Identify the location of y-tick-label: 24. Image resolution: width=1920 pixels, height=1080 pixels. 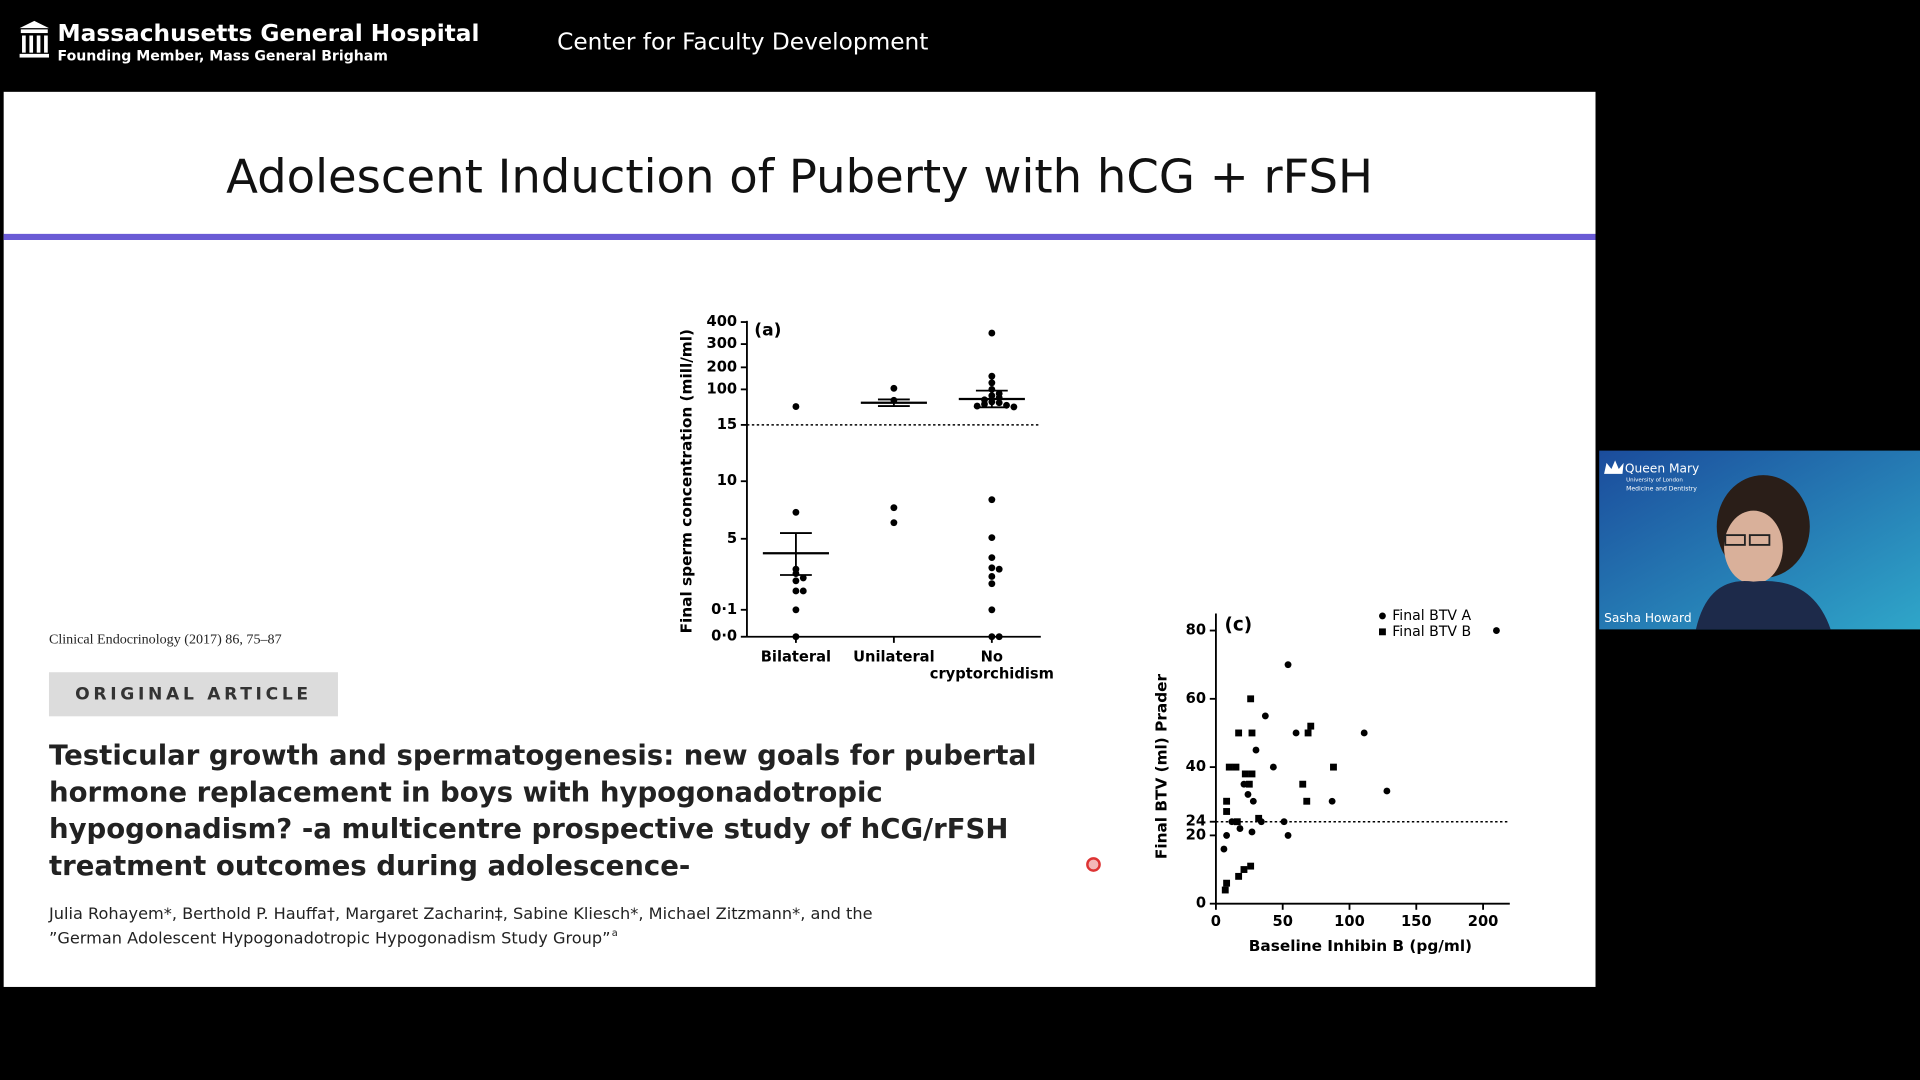
(1196, 821).